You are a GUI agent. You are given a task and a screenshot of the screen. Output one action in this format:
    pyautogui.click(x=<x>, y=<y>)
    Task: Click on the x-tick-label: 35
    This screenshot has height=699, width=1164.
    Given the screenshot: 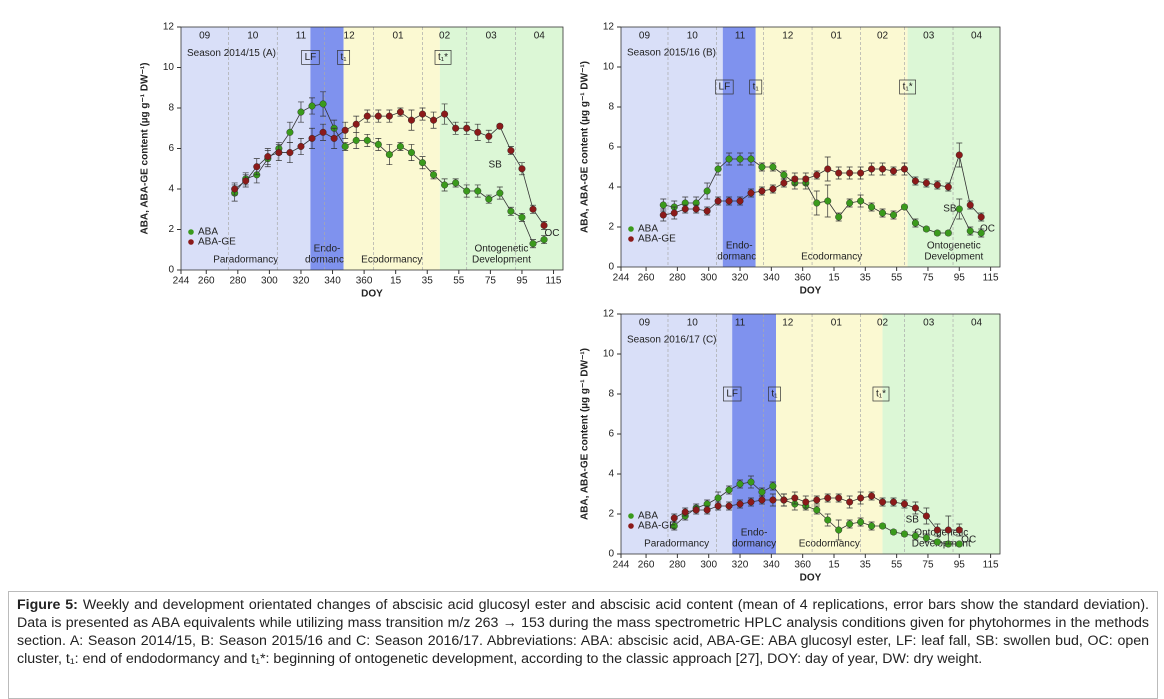 What is the action you would take?
    pyautogui.click(x=866, y=278)
    